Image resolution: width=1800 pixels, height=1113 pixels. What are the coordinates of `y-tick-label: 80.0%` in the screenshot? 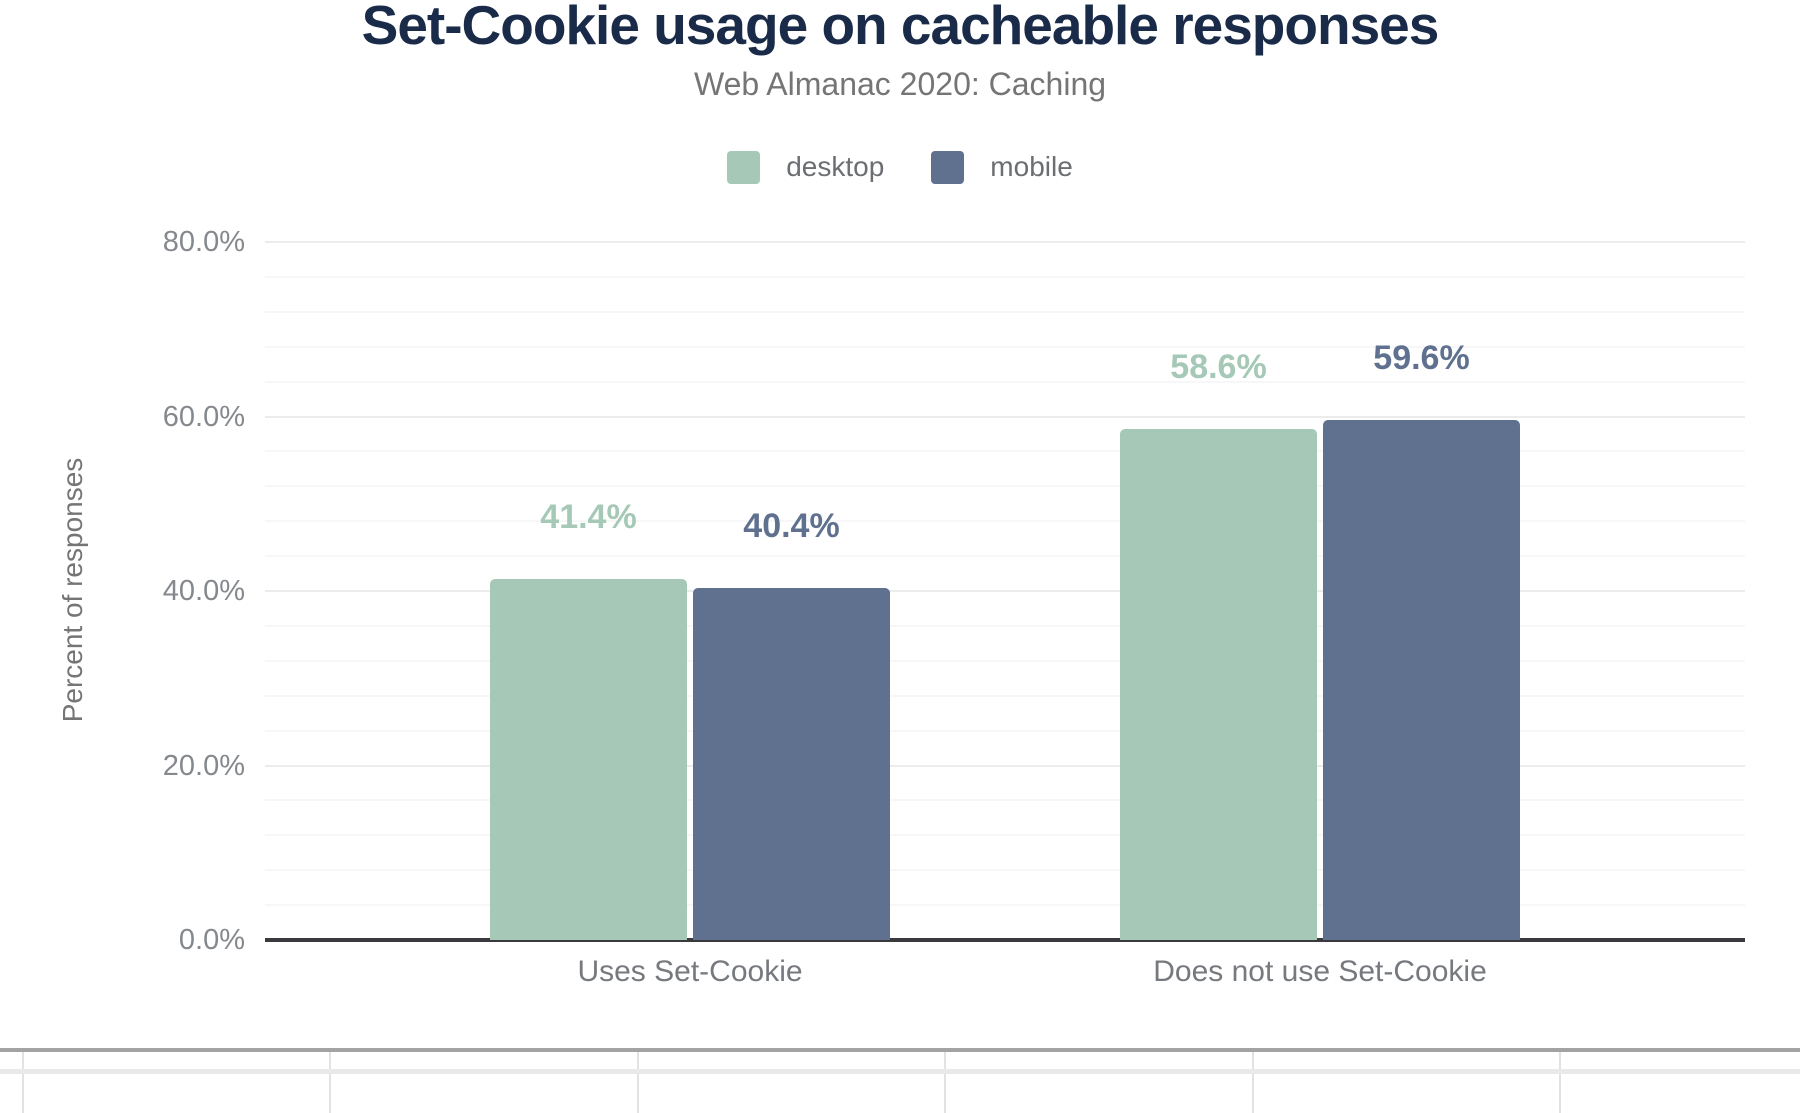 It's located at (203, 242).